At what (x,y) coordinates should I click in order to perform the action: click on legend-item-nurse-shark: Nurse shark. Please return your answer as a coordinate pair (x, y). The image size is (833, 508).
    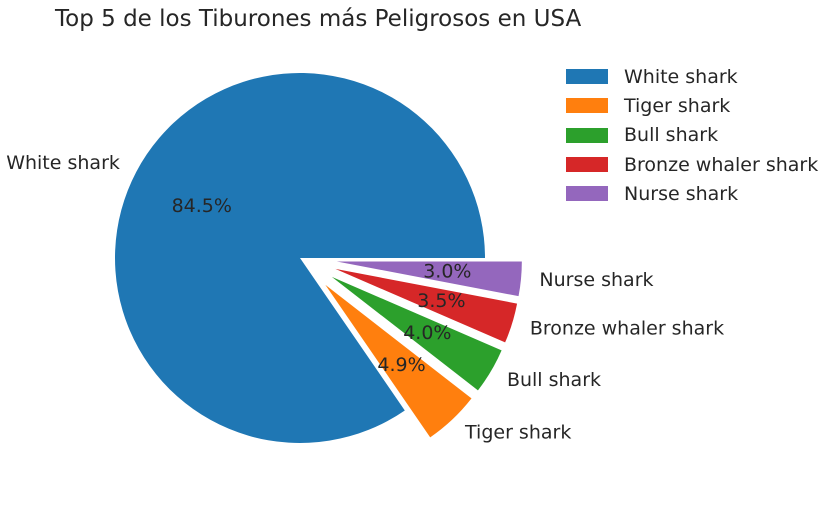
    Looking at the image, I should click on (692, 193).